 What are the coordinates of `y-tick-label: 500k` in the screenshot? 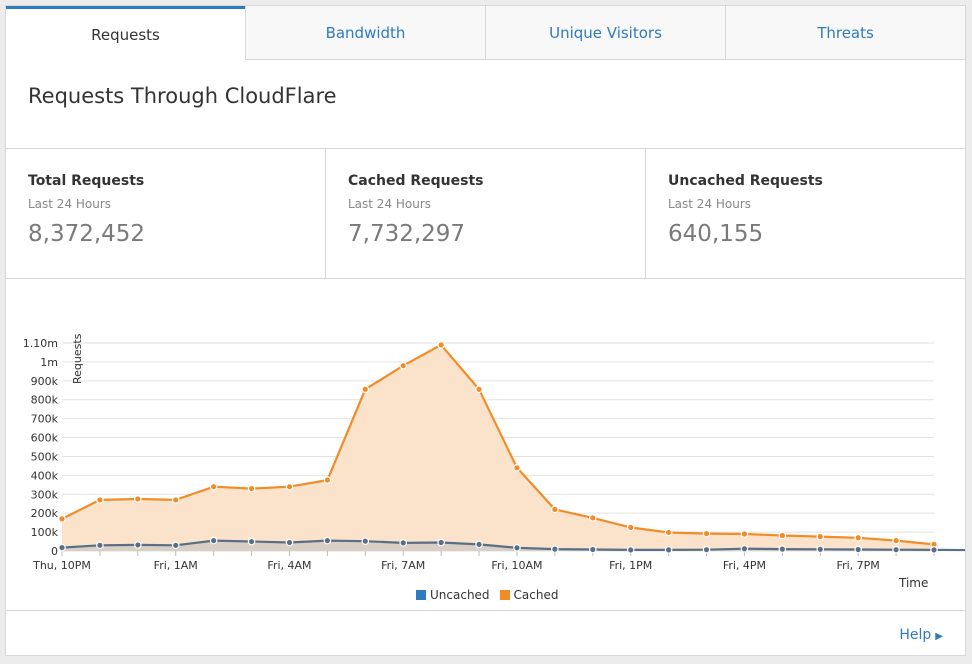 It's located at (45, 456).